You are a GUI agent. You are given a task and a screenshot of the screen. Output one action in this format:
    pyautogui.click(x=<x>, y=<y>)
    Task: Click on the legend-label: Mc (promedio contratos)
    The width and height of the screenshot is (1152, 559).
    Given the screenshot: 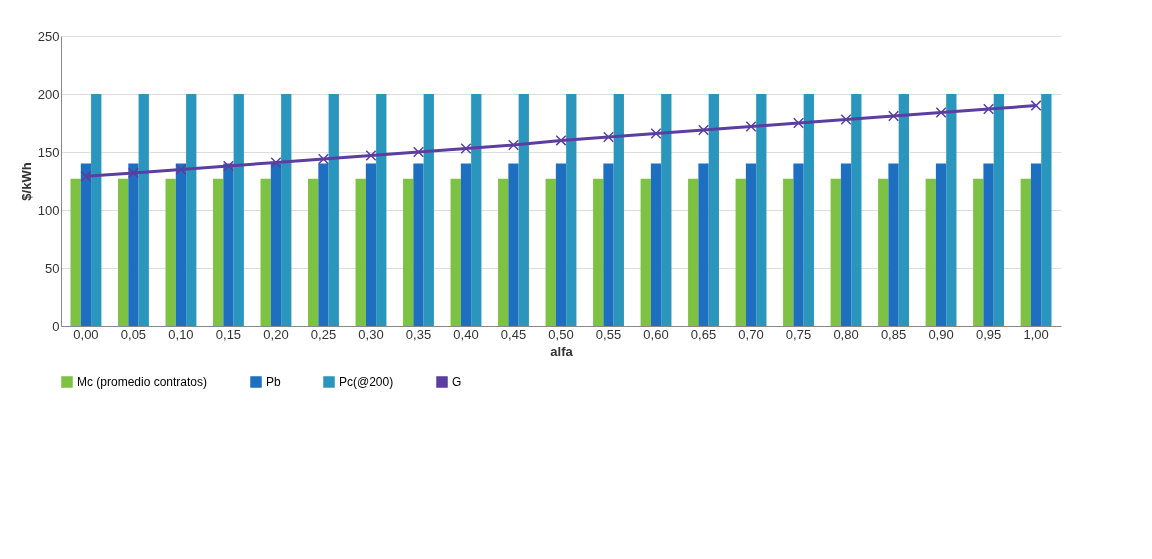 What is the action you would take?
    pyautogui.click(x=142, y=382)
    